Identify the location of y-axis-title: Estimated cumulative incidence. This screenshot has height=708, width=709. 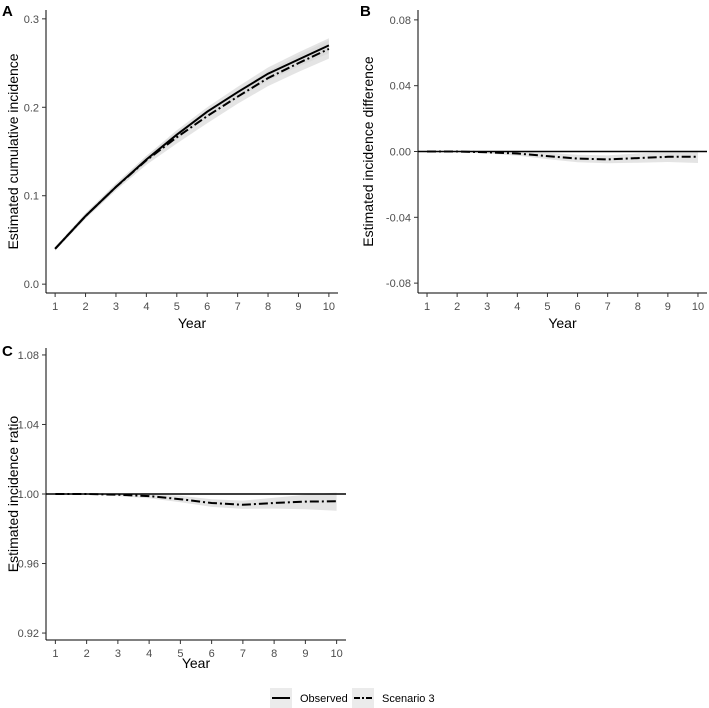
(13, 151).